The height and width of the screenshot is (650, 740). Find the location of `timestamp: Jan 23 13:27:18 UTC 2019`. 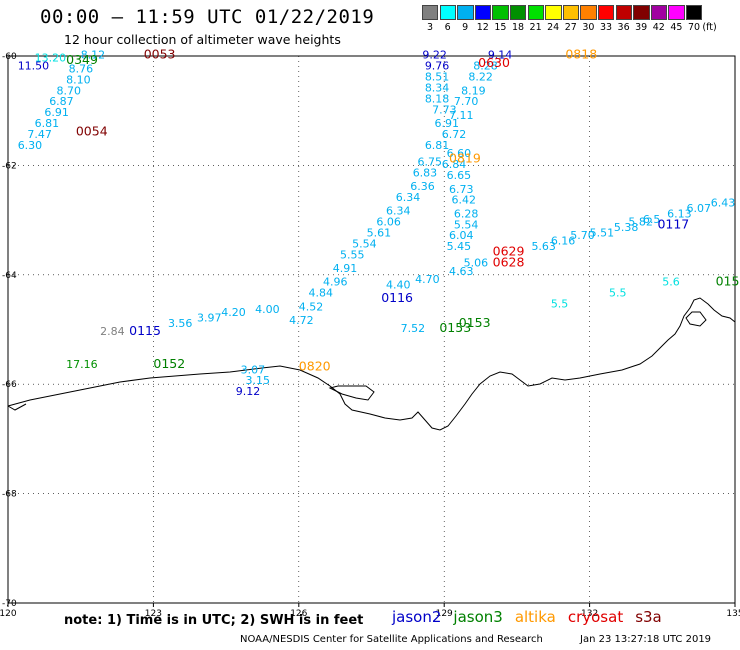

timestamp: Jan 23 13:27:18 UTC 2019 is located at coordinates (646, 639).